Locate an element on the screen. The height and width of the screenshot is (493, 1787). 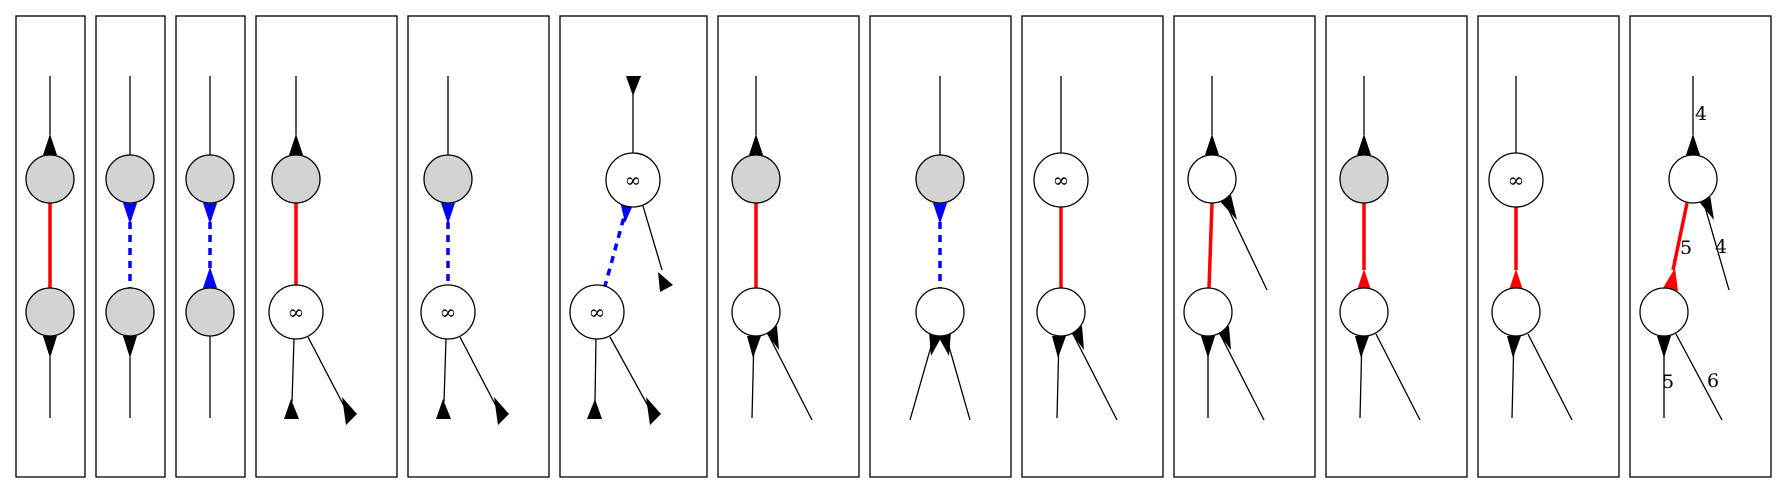
arrow-right-leg is located at coordinates (944, 344).